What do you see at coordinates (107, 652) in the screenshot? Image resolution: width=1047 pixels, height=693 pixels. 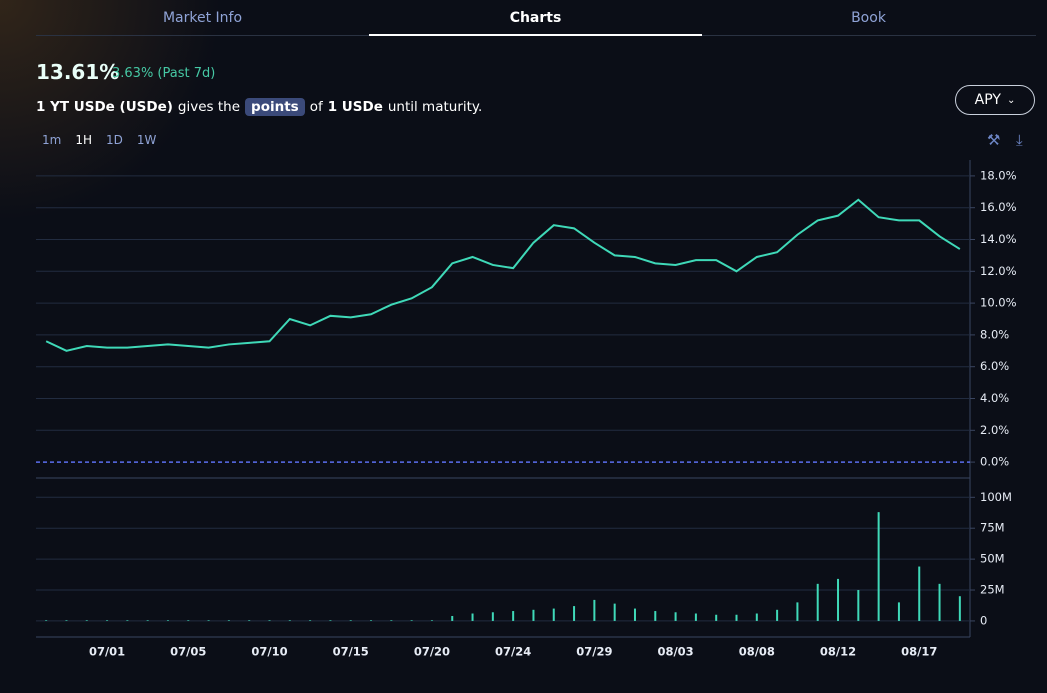 I see `x-tick-label: 07/01` at bounding box center [107, 652].